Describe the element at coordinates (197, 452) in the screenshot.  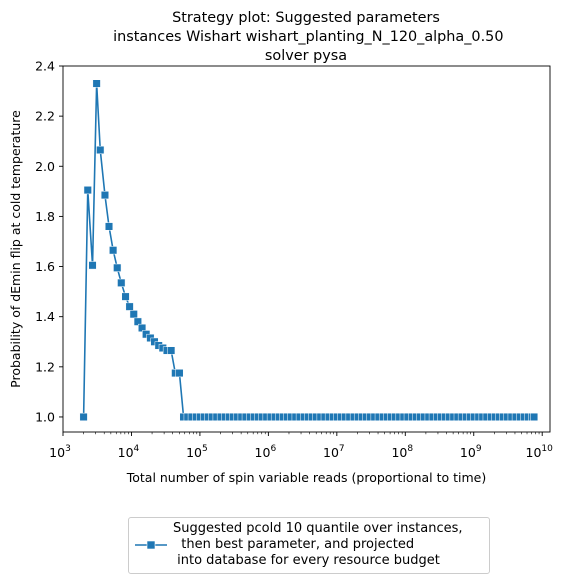
I see `x-tick-label: 10⁵` at that location.